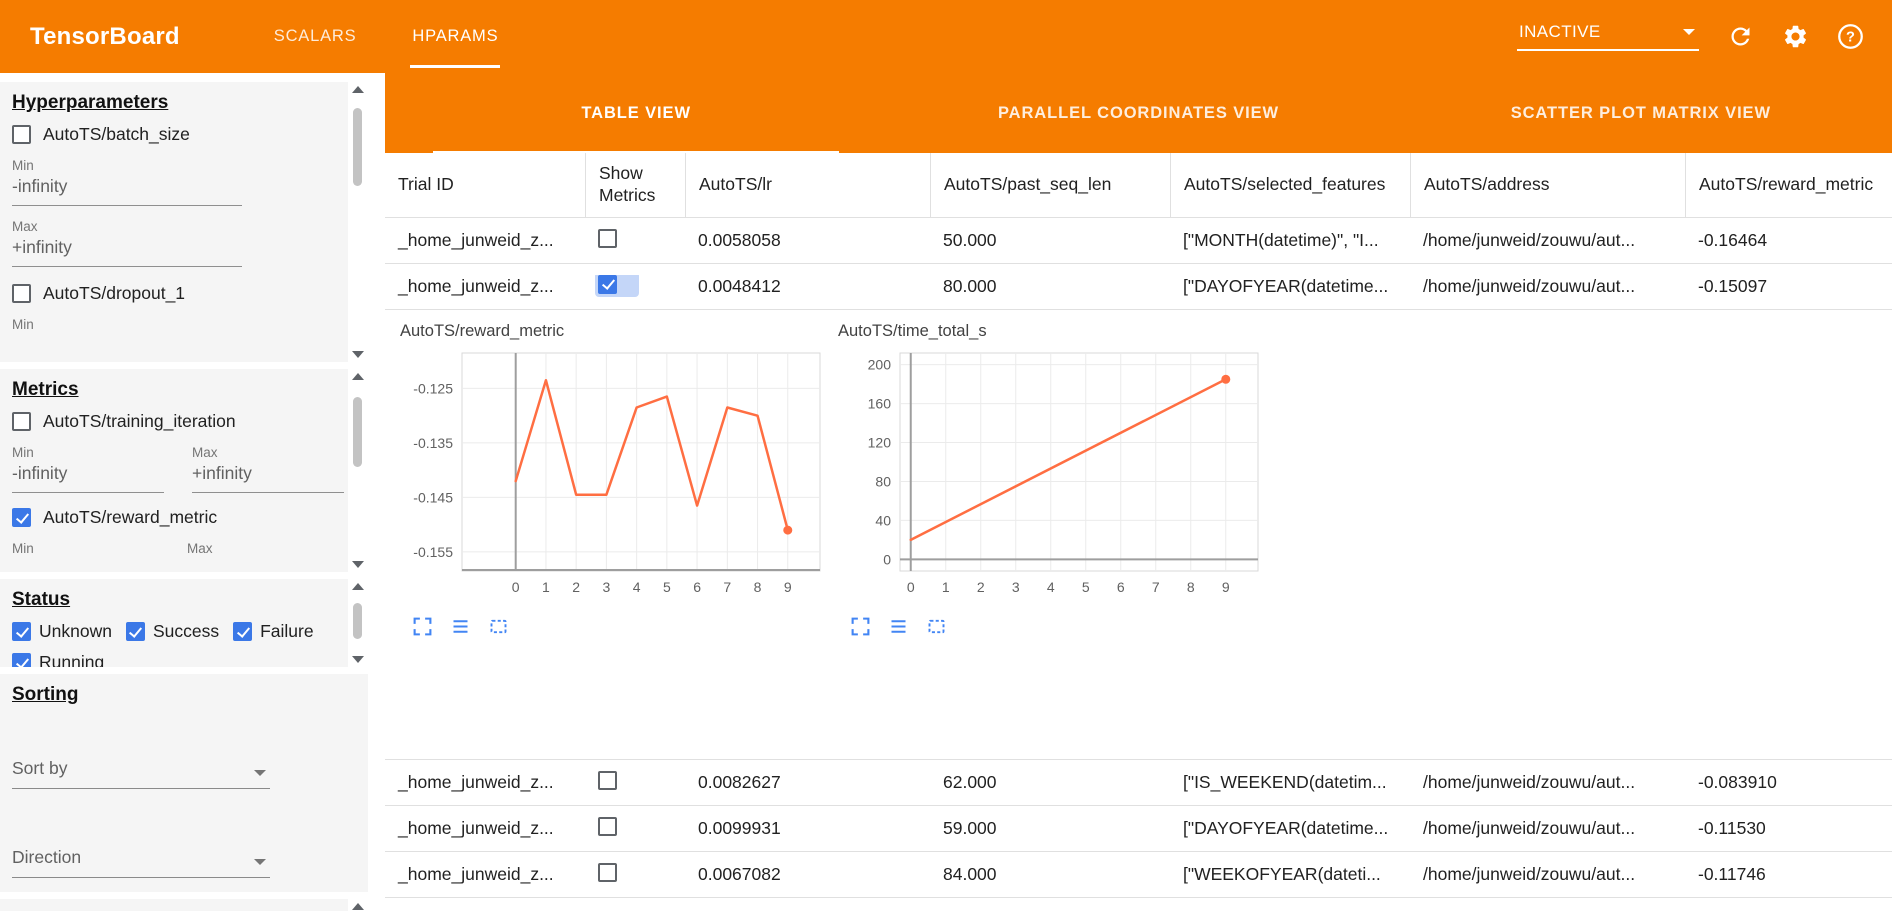  I want to click on hparam-dropout-row: AutoTS/dropout_1, so click(173, 293).